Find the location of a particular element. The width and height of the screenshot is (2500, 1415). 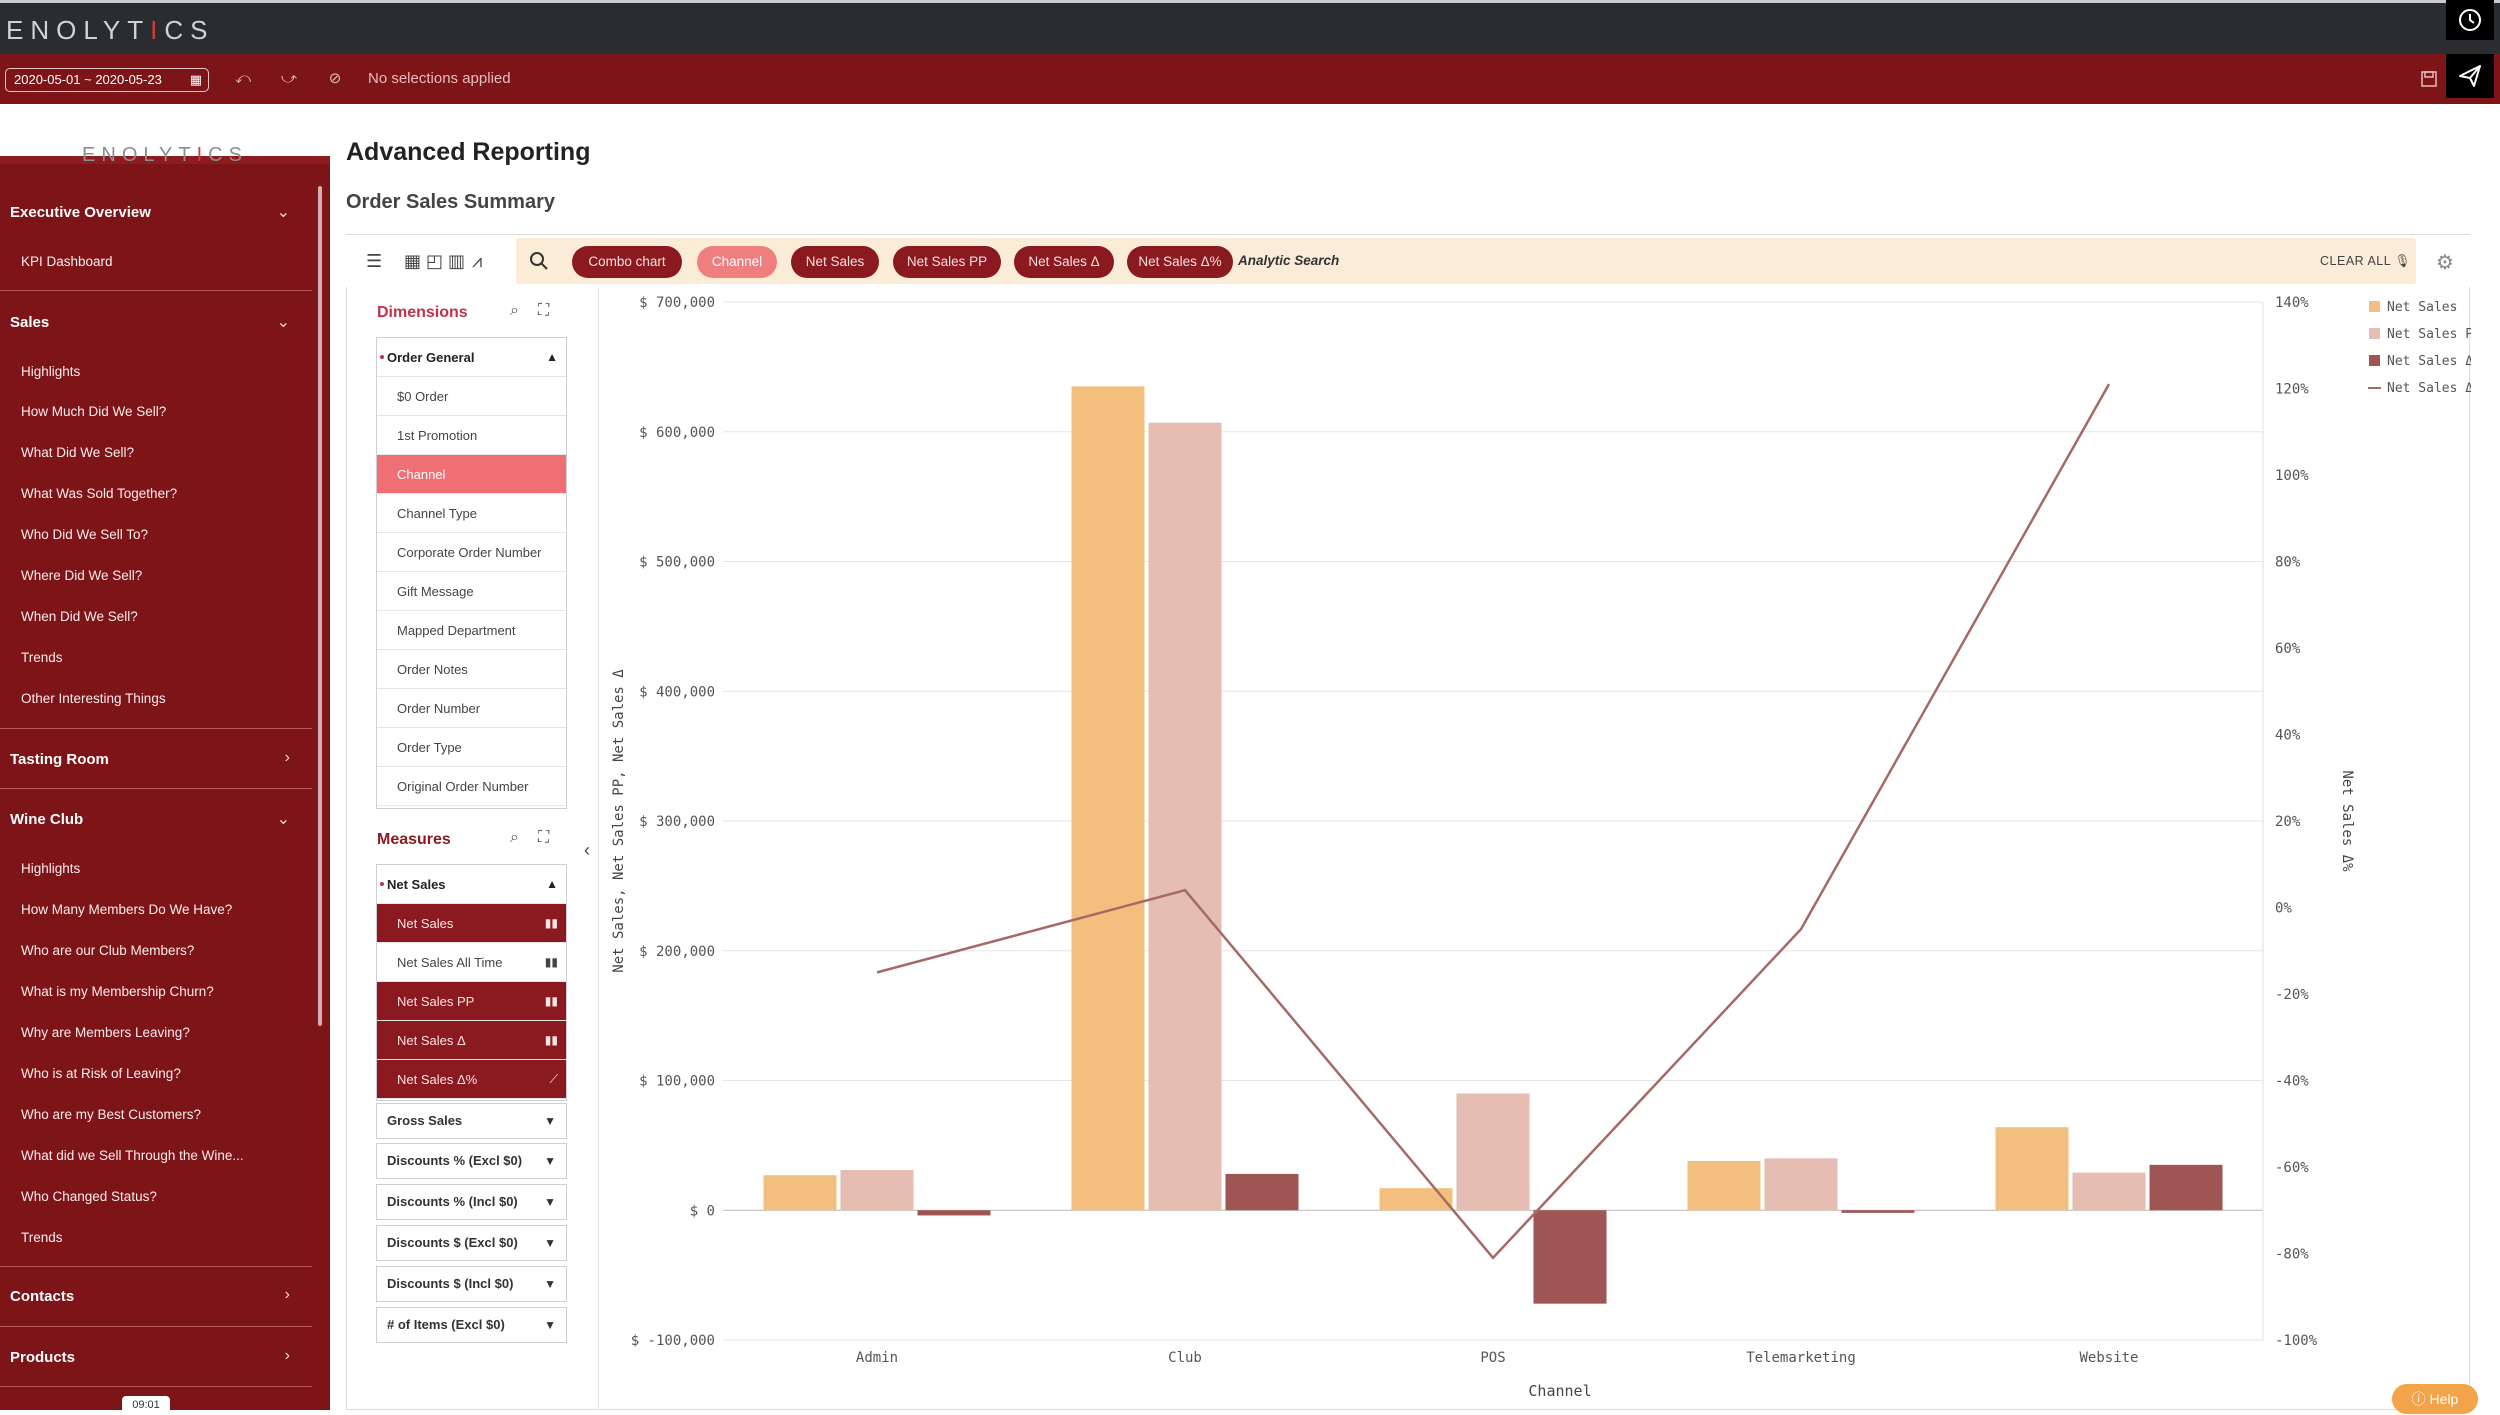

sidebar-item-sales-highlights: Highlights is located at coordinates (51, 371).